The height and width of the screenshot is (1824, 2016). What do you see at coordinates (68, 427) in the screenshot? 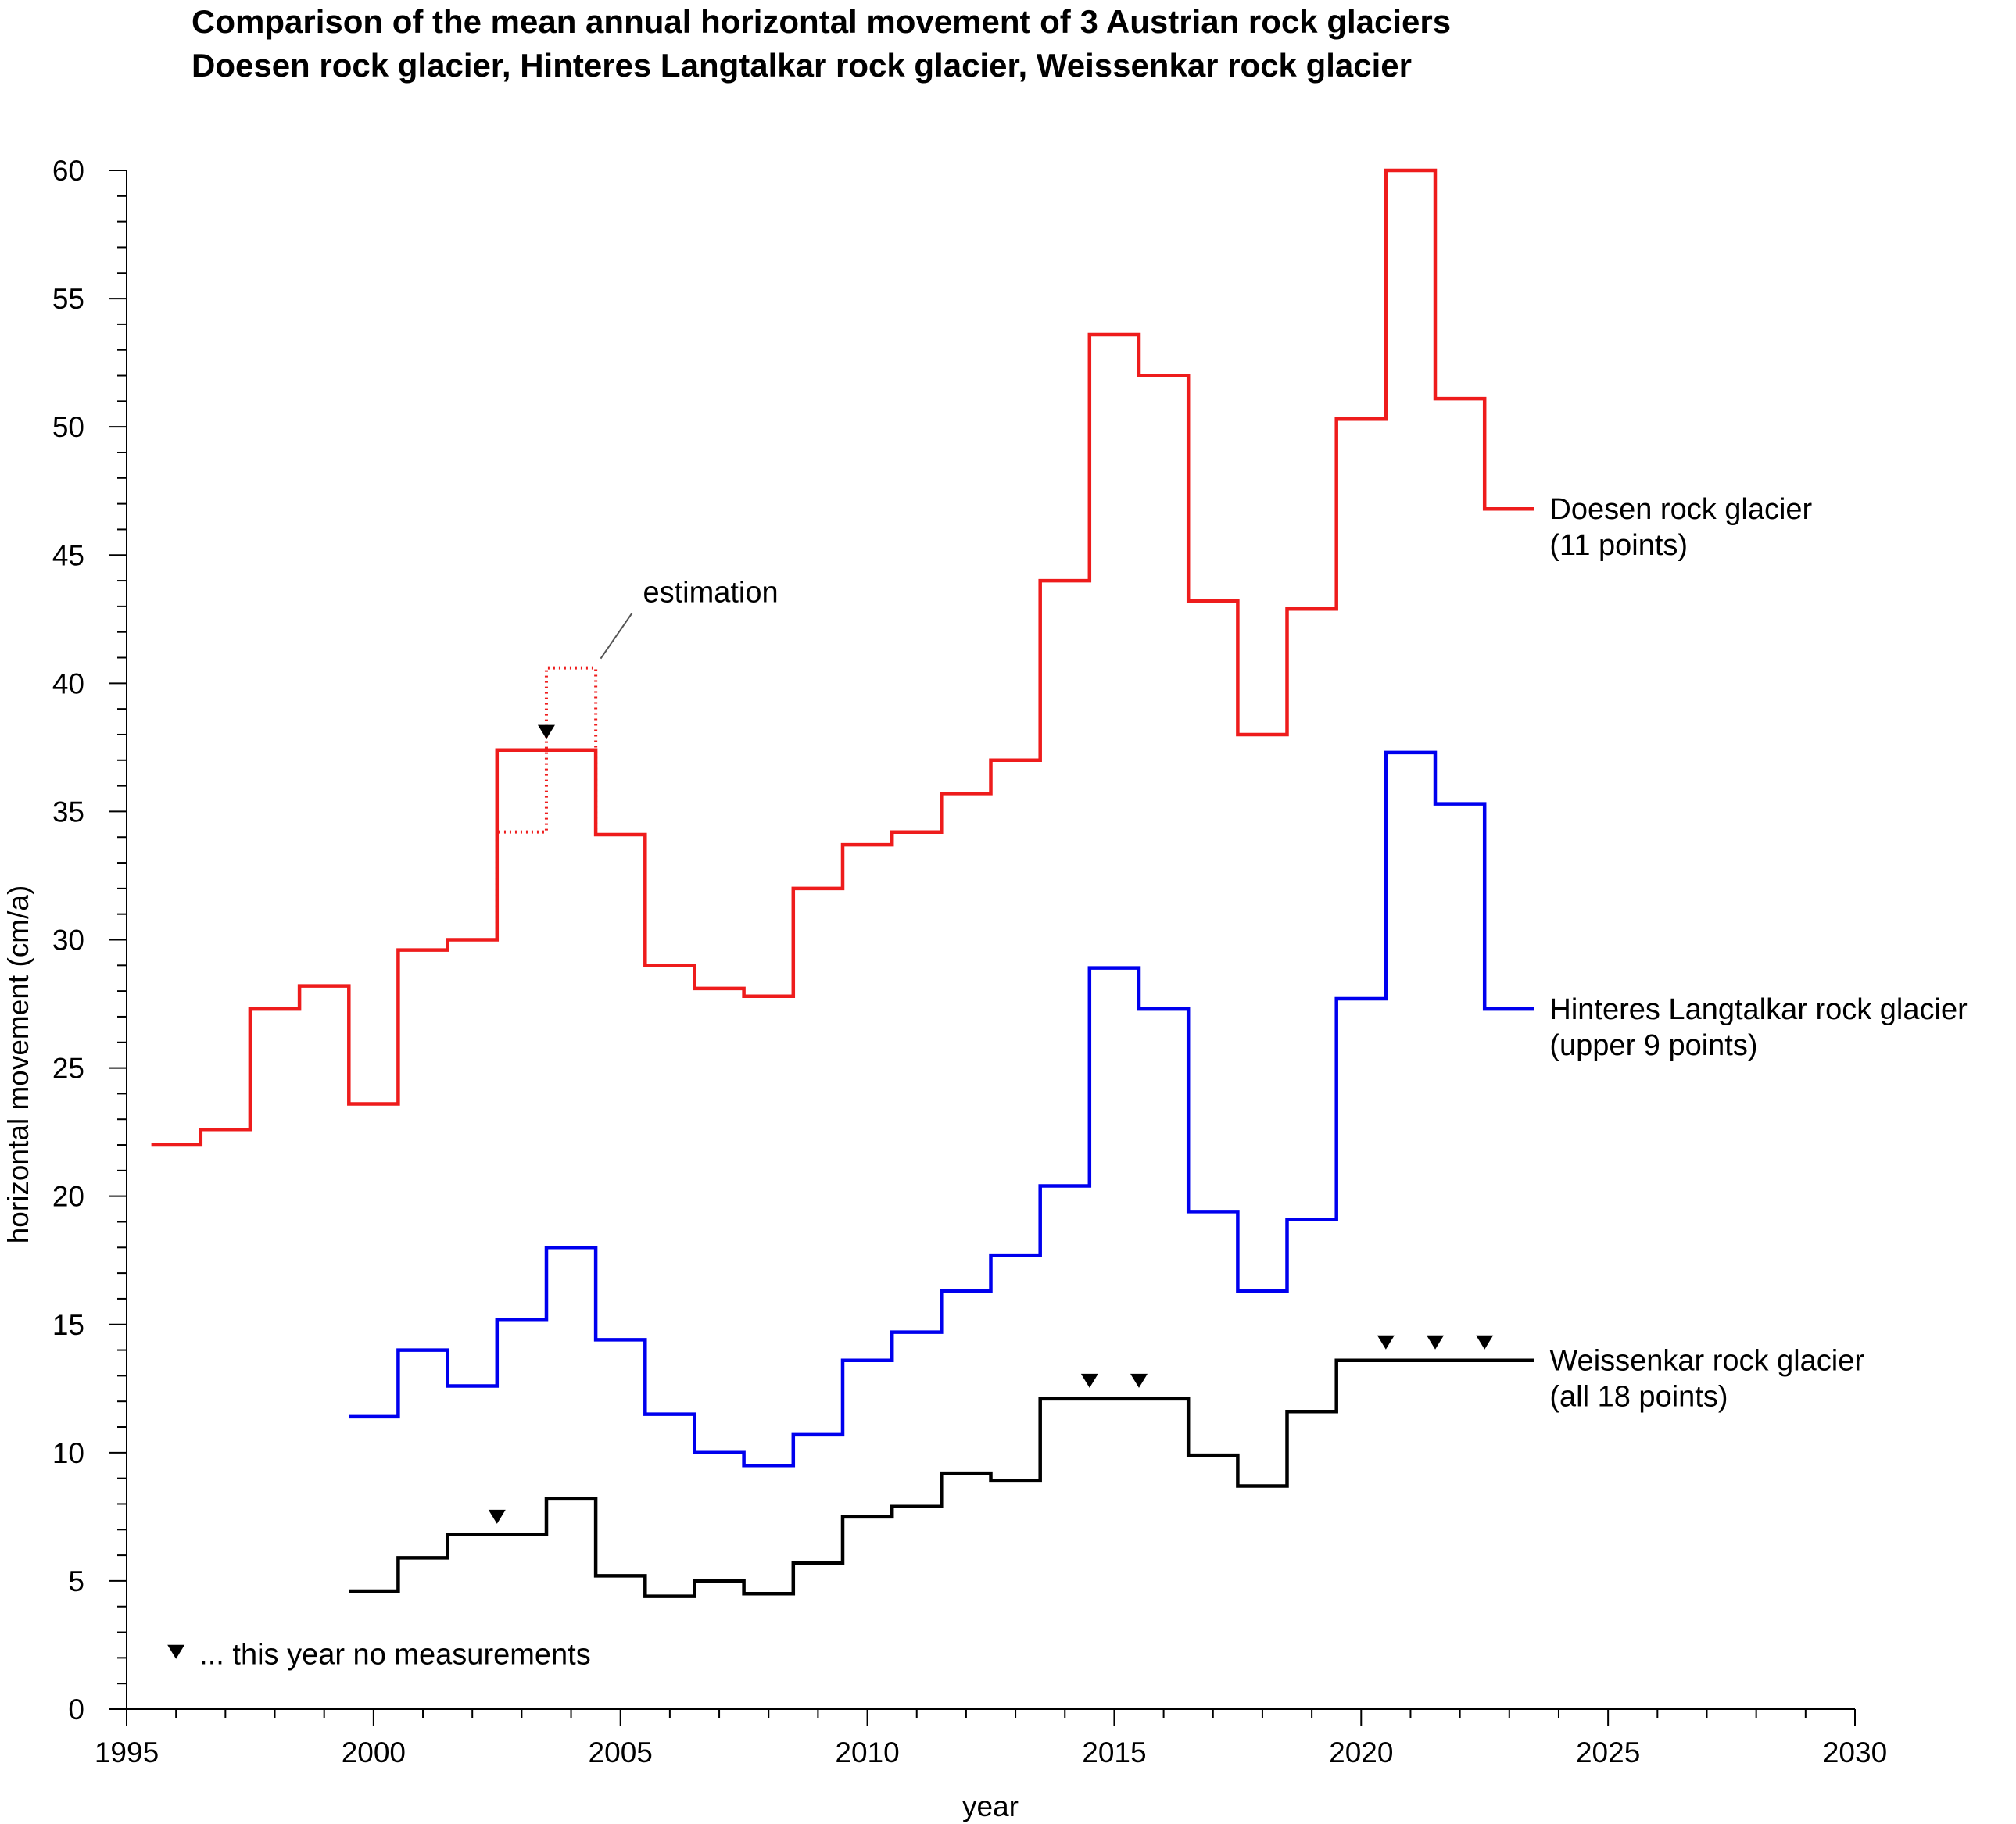
I see `y-tick-label: 50` at bounding box center [68, 427].